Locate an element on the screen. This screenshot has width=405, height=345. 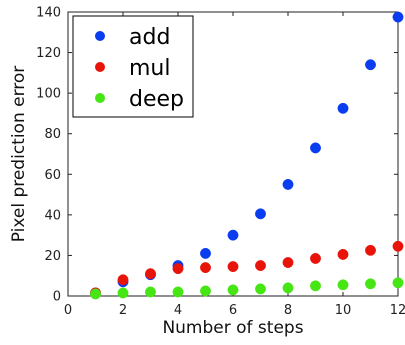
legend-box is located at coordinates (133, 66).